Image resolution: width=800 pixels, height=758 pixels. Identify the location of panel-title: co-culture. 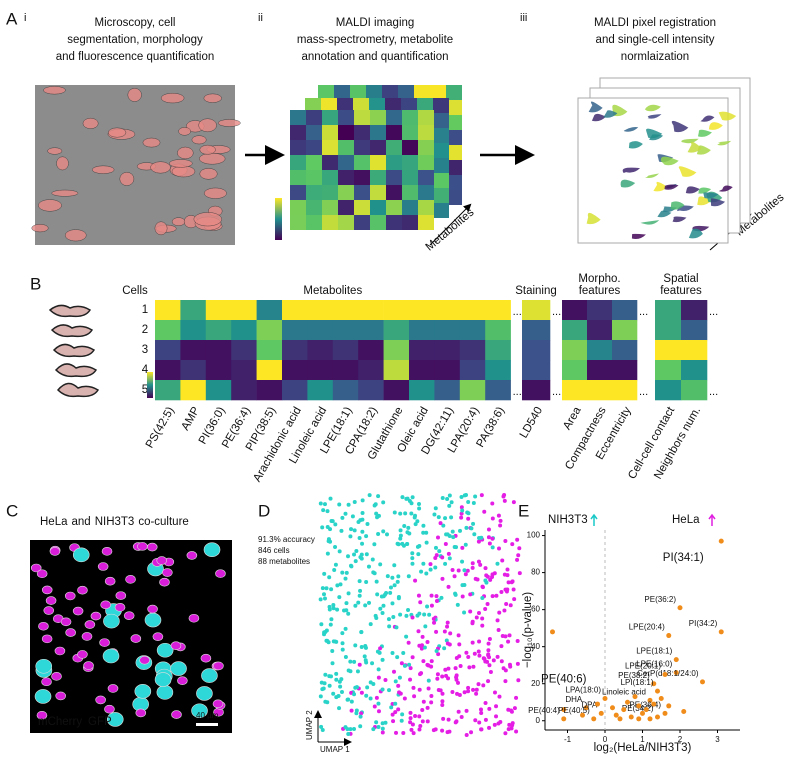
(163, 522).